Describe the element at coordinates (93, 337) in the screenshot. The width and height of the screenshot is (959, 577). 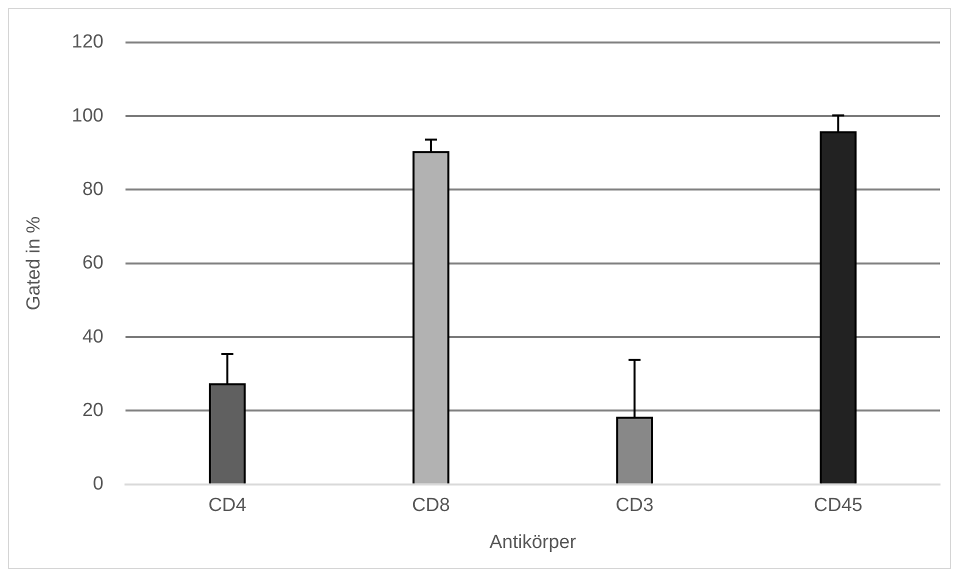
I see `y-tick-label: 40` at that location.